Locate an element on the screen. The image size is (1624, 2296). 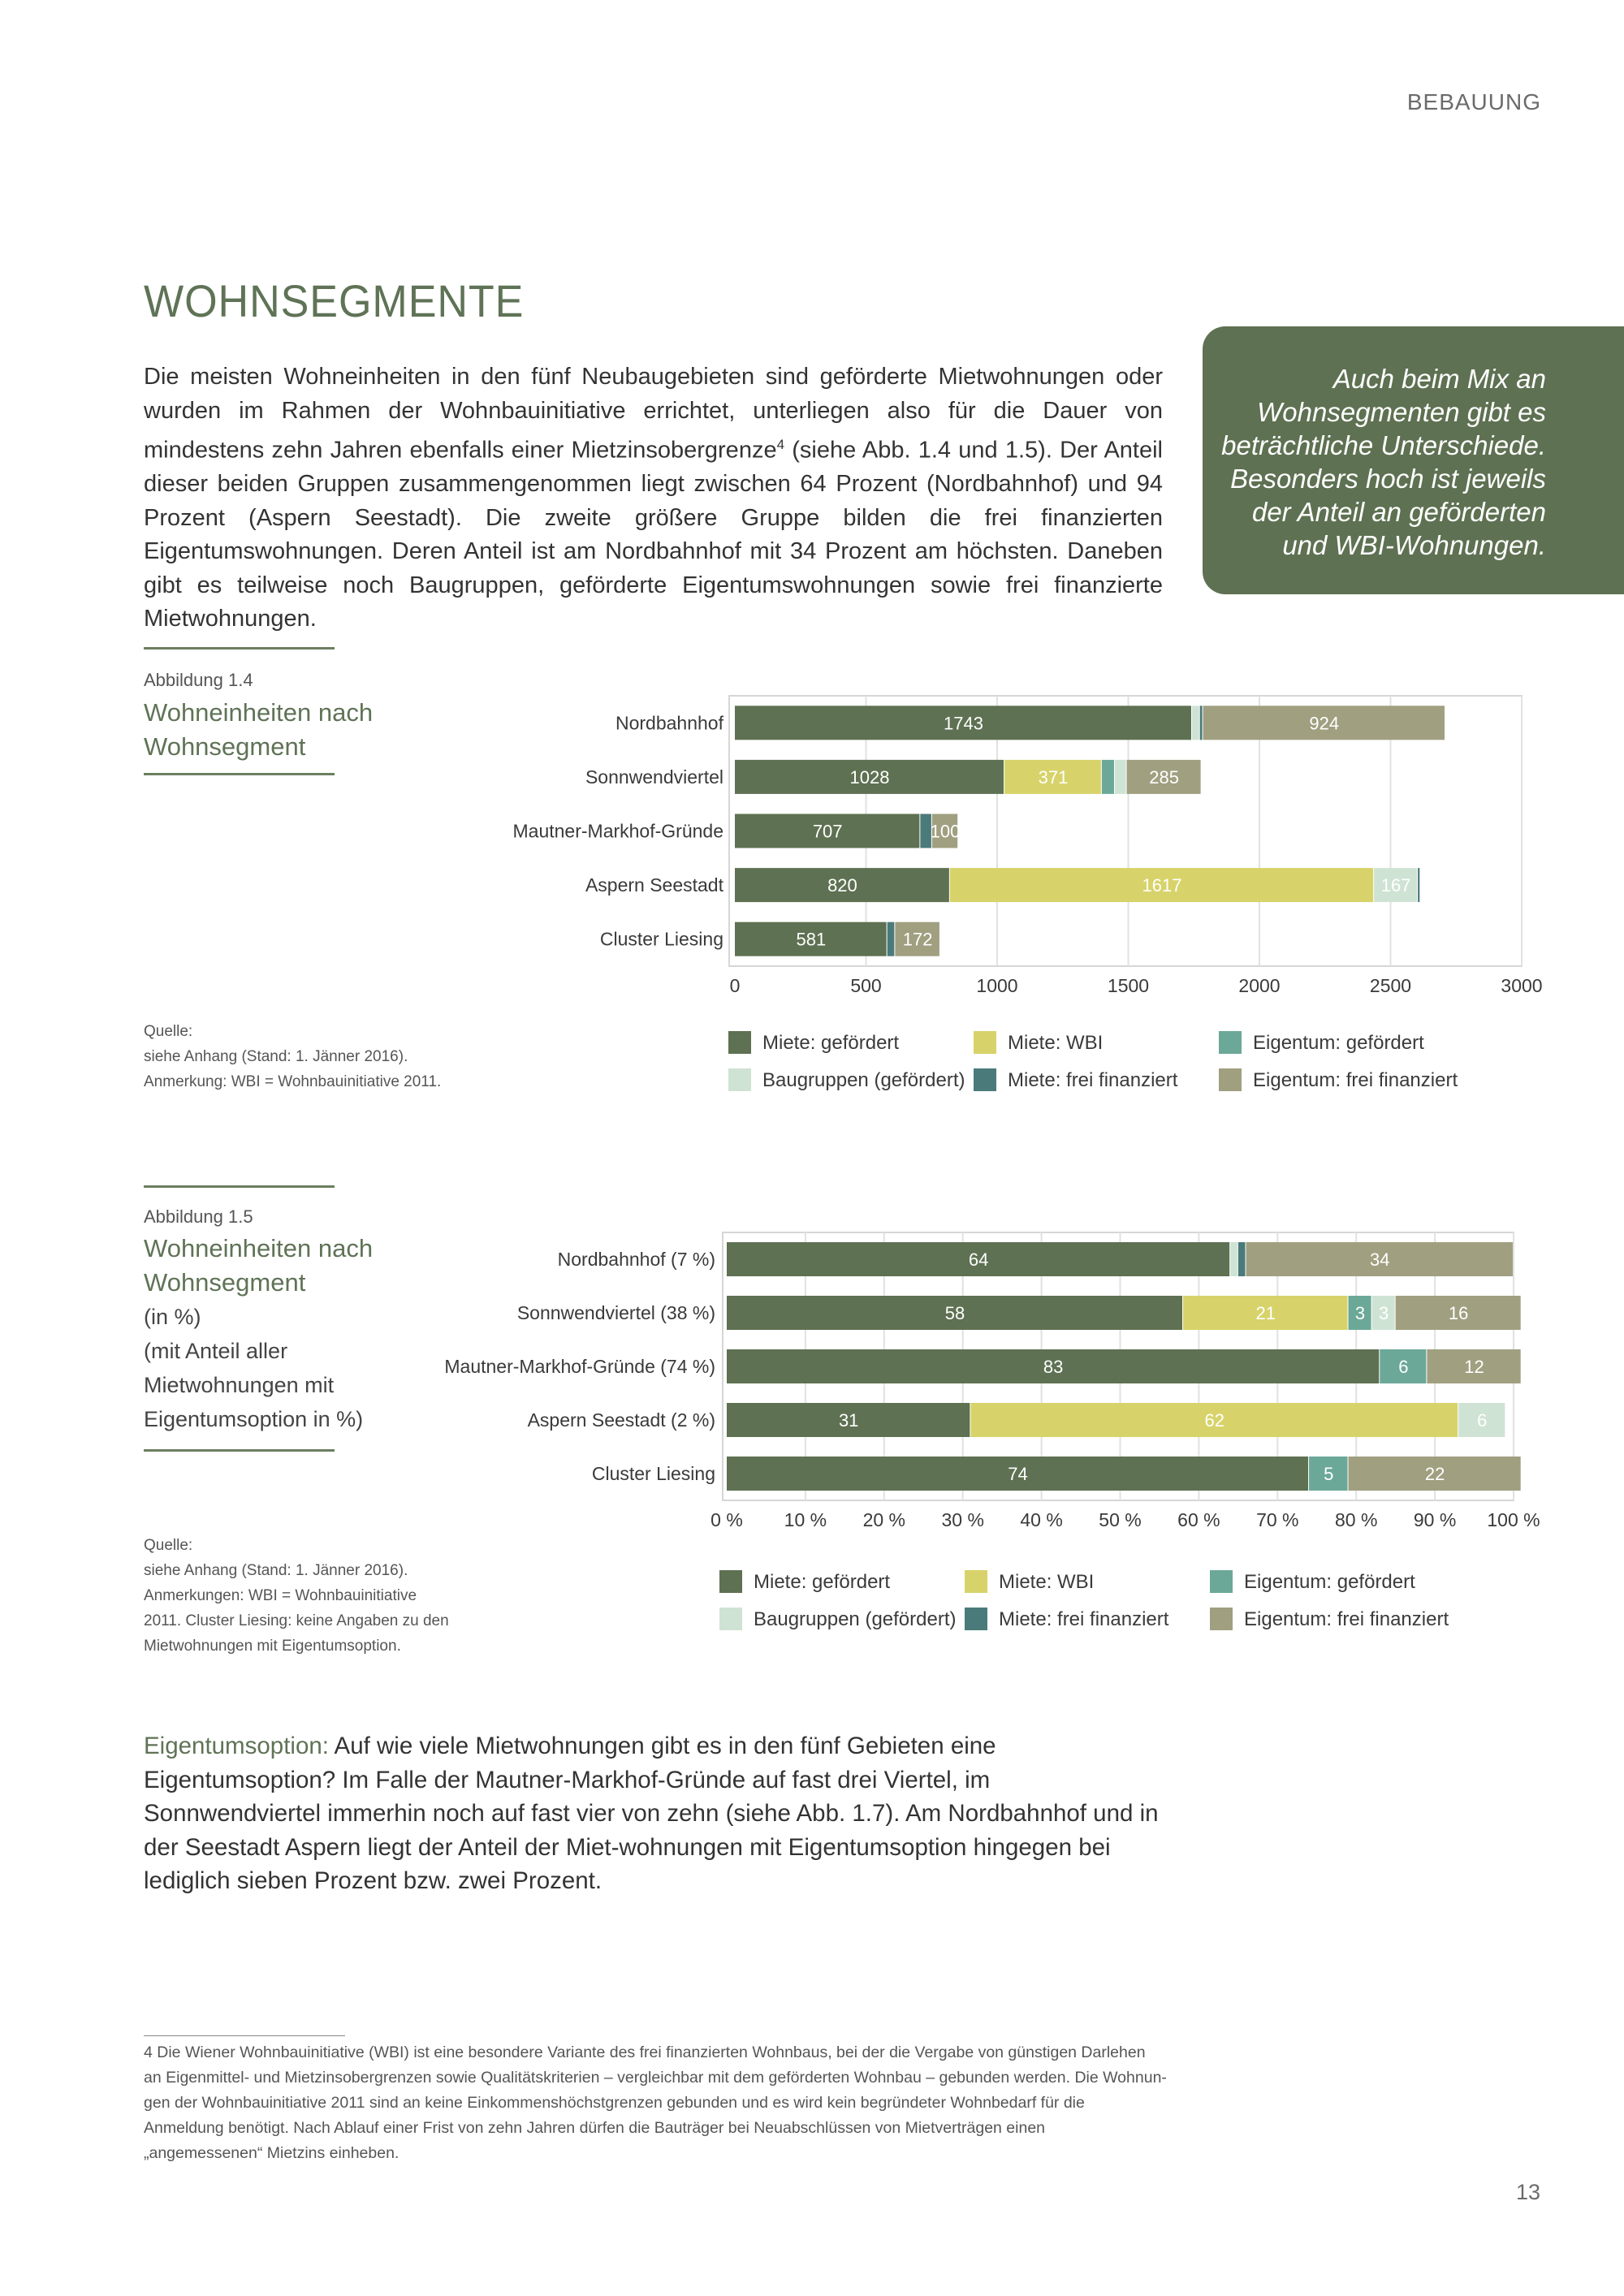
x-tick-label: 80 % is located at coordinates (1356, 1519).